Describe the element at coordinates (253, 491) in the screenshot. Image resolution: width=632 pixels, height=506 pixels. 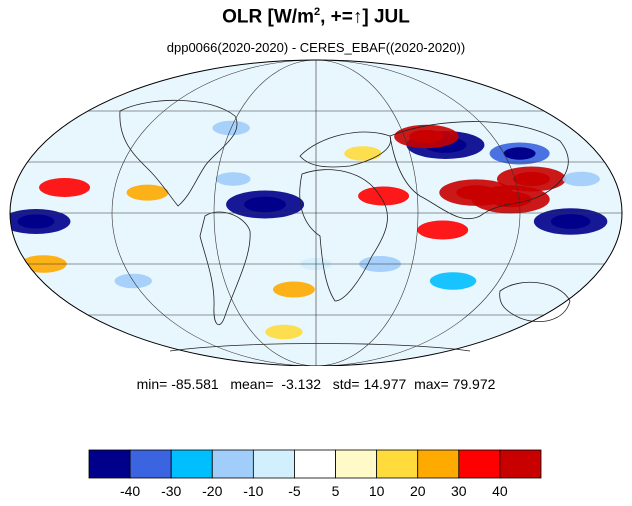
I see `colorbar-tick-label: -10` at that location.